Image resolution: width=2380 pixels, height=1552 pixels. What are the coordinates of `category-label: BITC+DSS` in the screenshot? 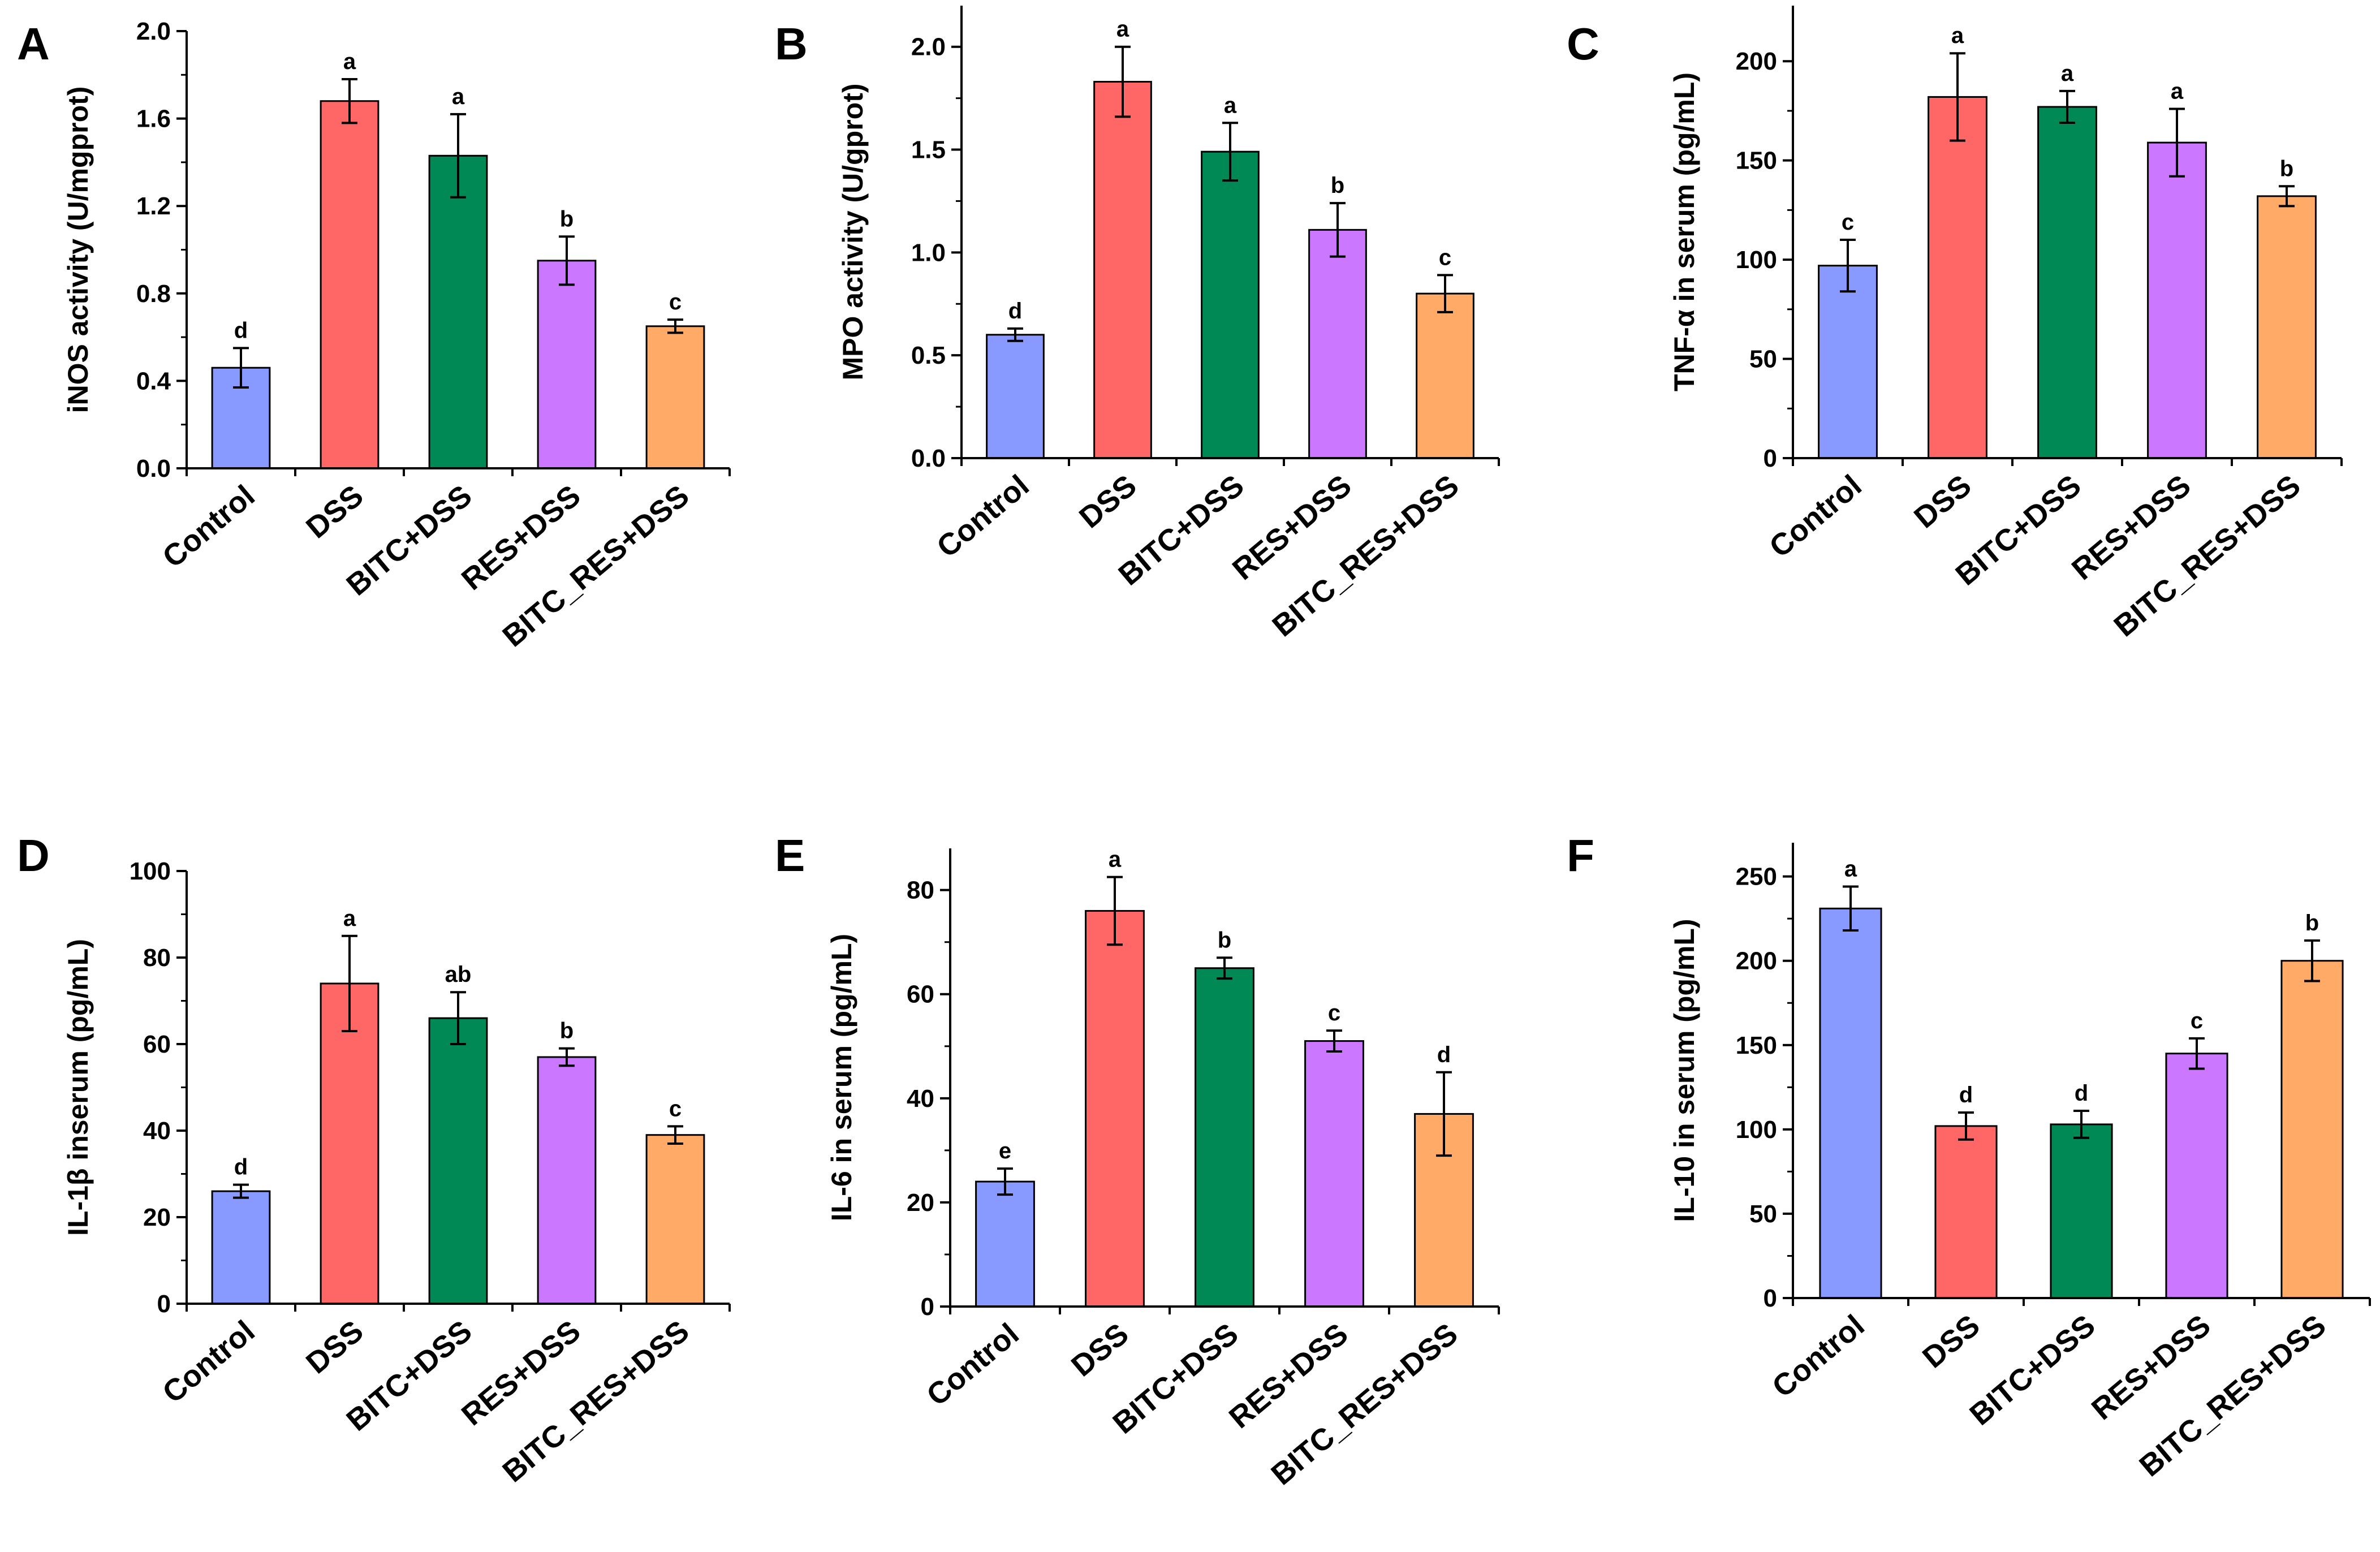 It's located at (2032, 1370).